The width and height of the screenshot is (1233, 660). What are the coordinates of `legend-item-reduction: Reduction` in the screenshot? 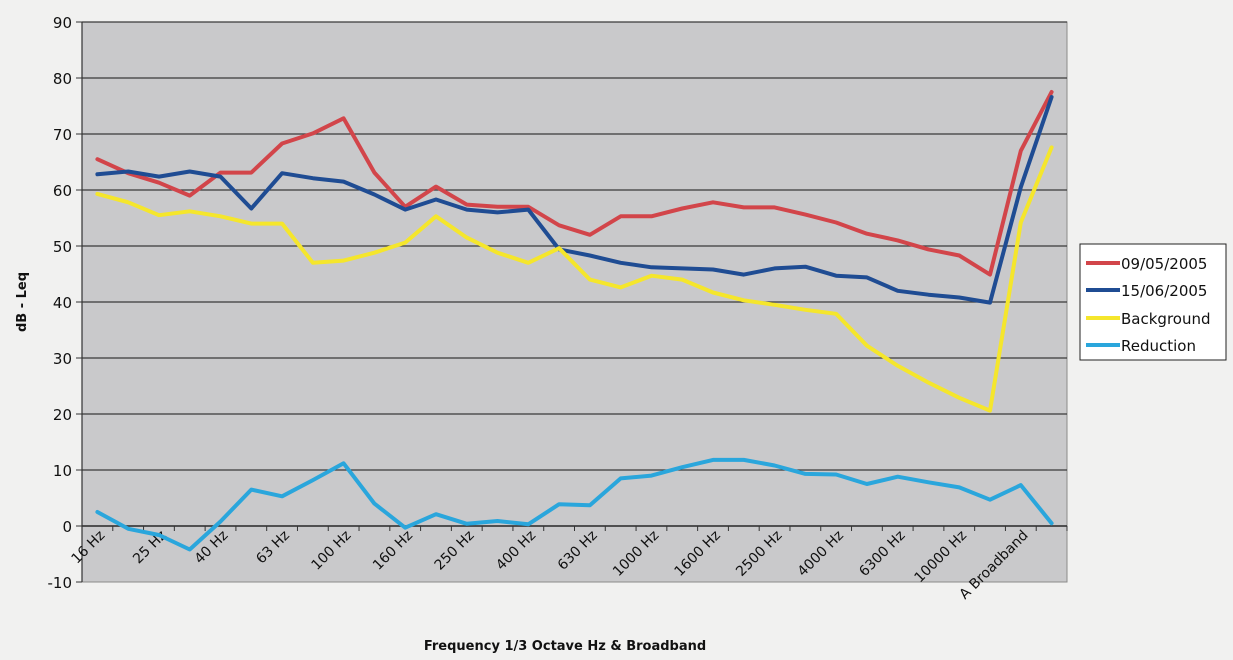 It's located at (1141, 346).